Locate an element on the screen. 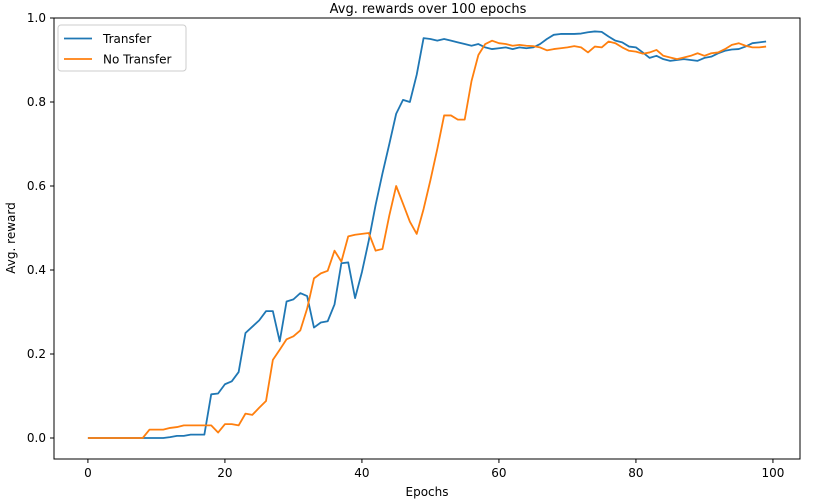 This screenshot has height=504, width=814. legend-label-transfer: Transfer is located at coordinates (126, 39).